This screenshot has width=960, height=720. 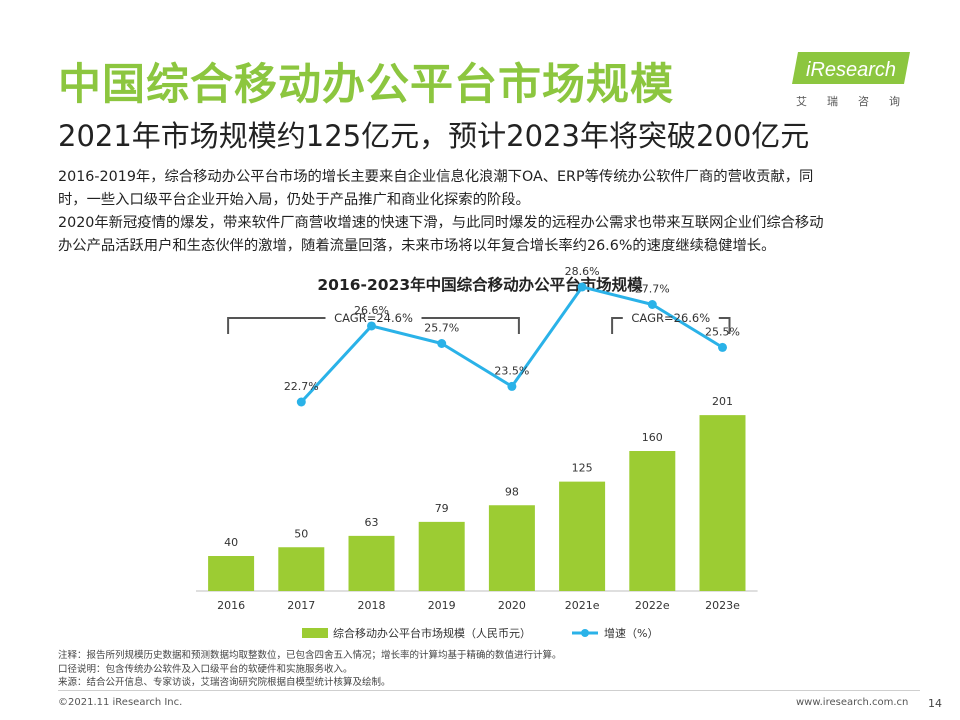 What do you see at coordinates (582, 536) in the screenshot?
I see `bar-2021e` at bounding box center [582, 536].